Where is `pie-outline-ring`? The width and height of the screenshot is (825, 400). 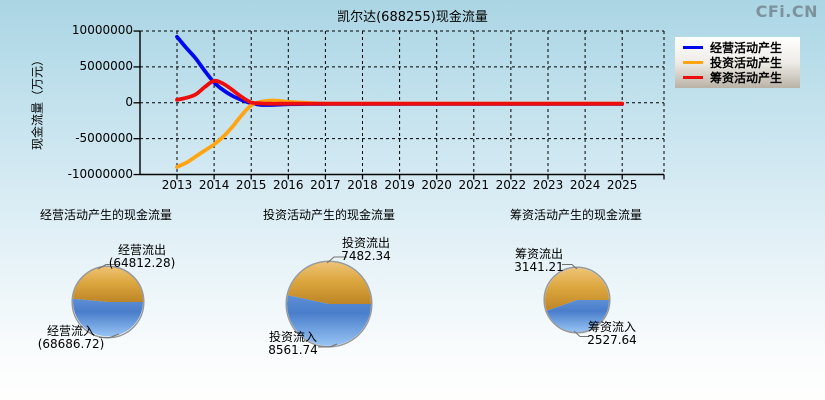 pie-outline-ring is located at coordinates (577, 300).